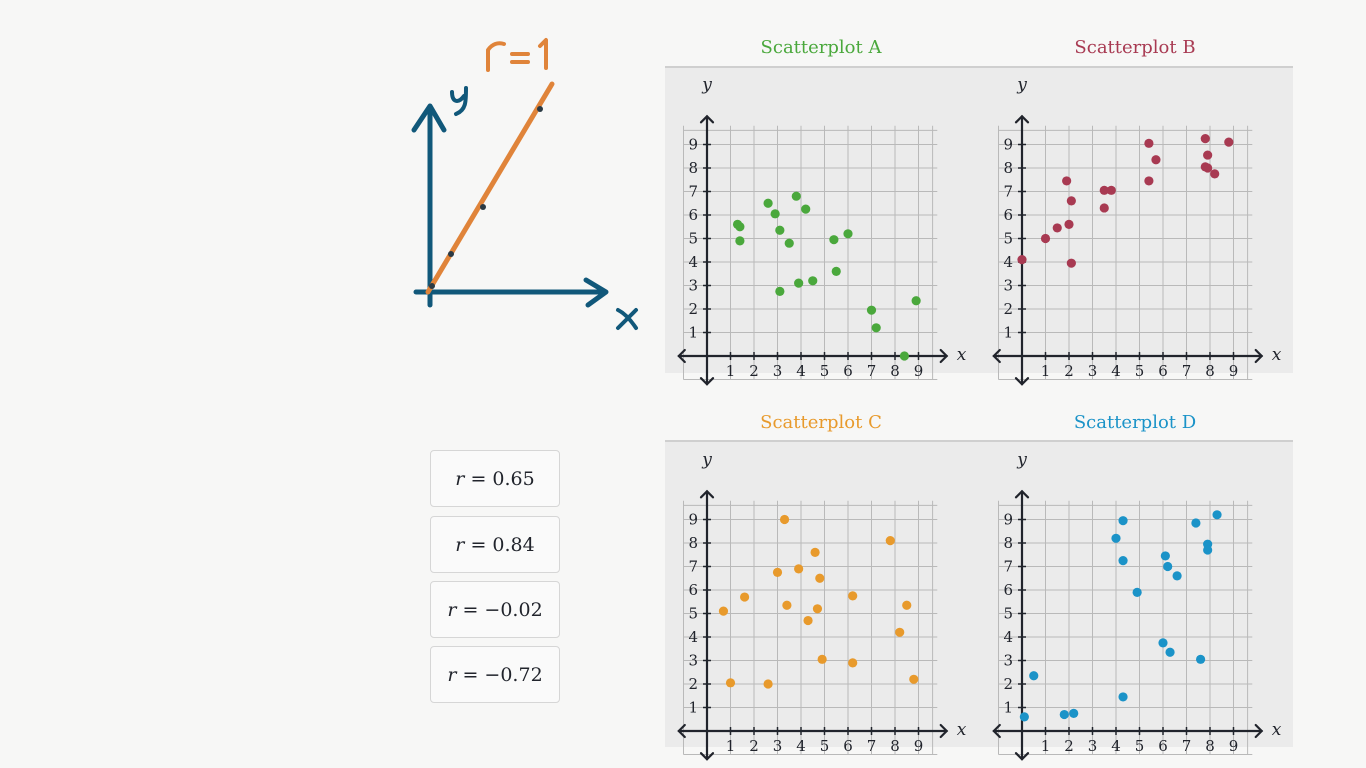 This screenshot has height=768, width=1366. Describe the element at coordinates (681, 731) in the screenshot. I see `x-axis-arrowhead-left` at that location.